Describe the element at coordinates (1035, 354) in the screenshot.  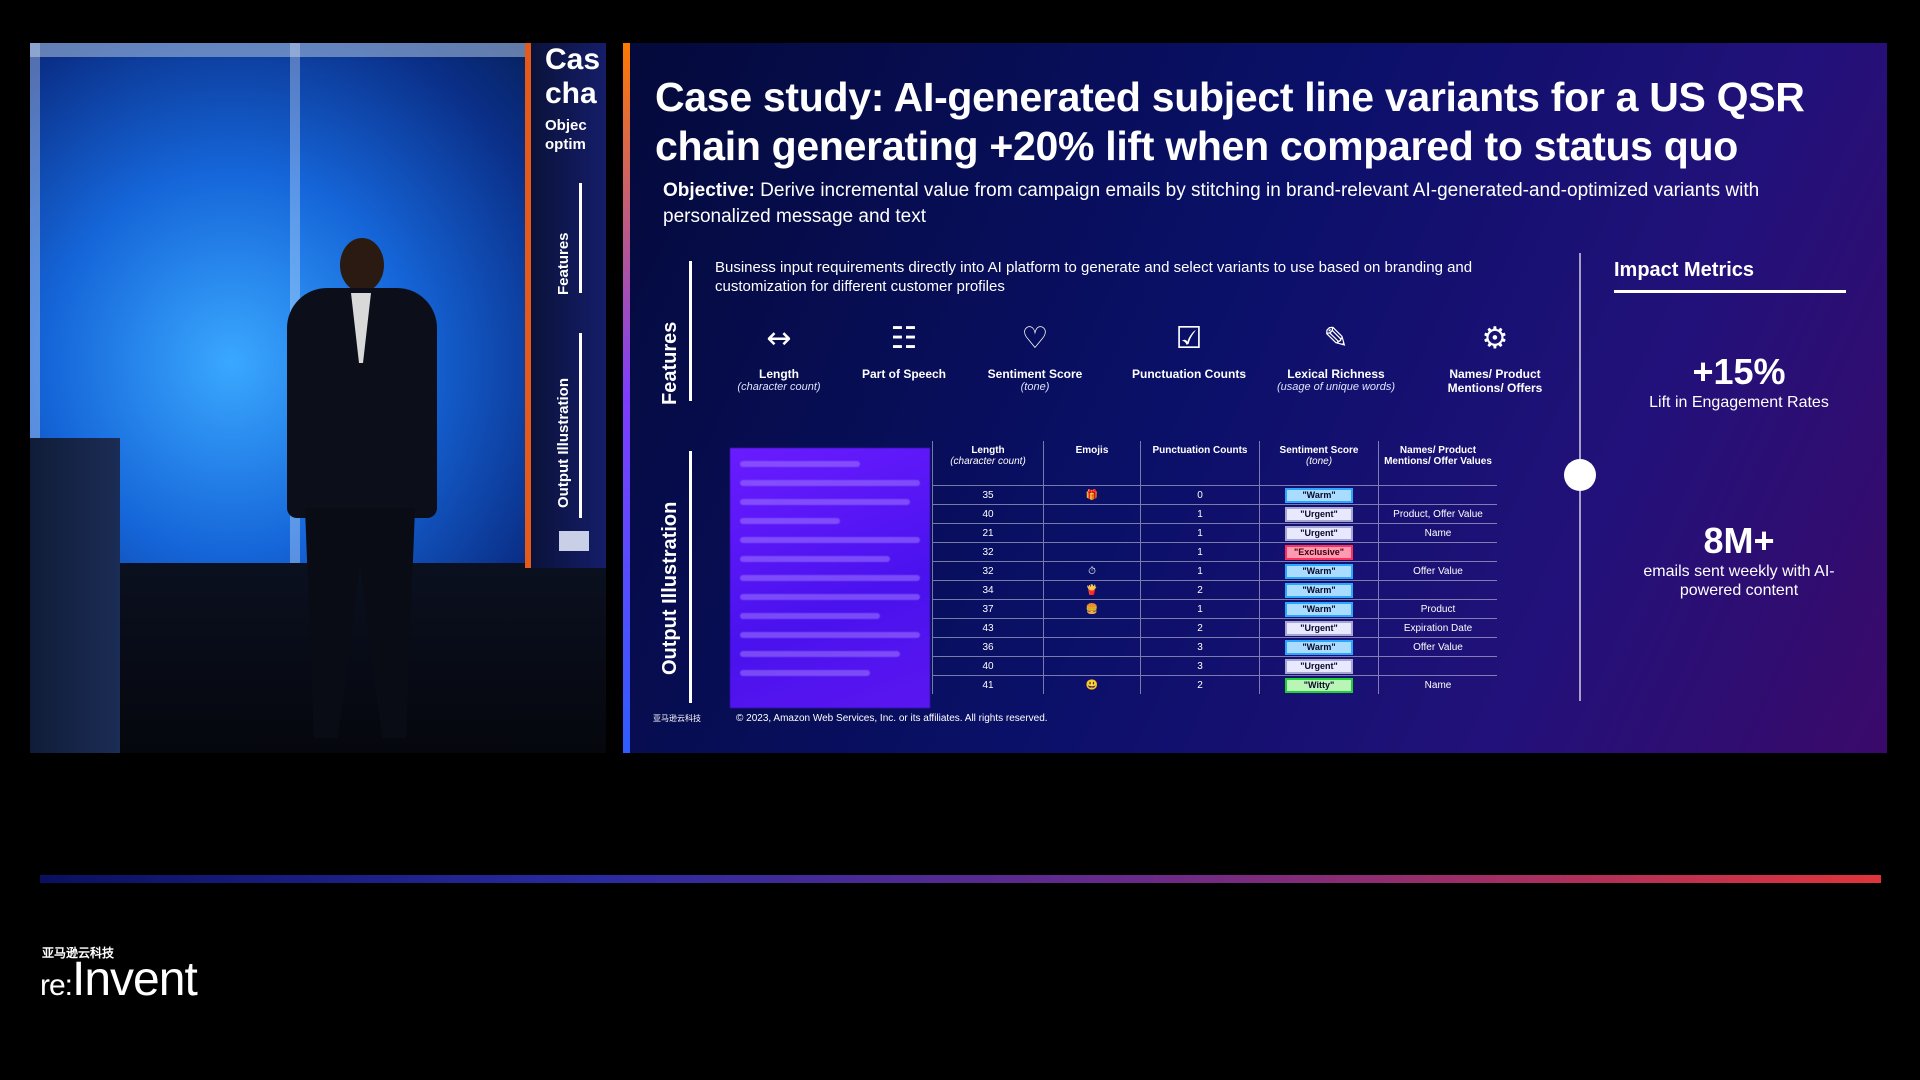
I see `feature-sentiment-score: ♡ Sentiment Score (tone)` at that location.